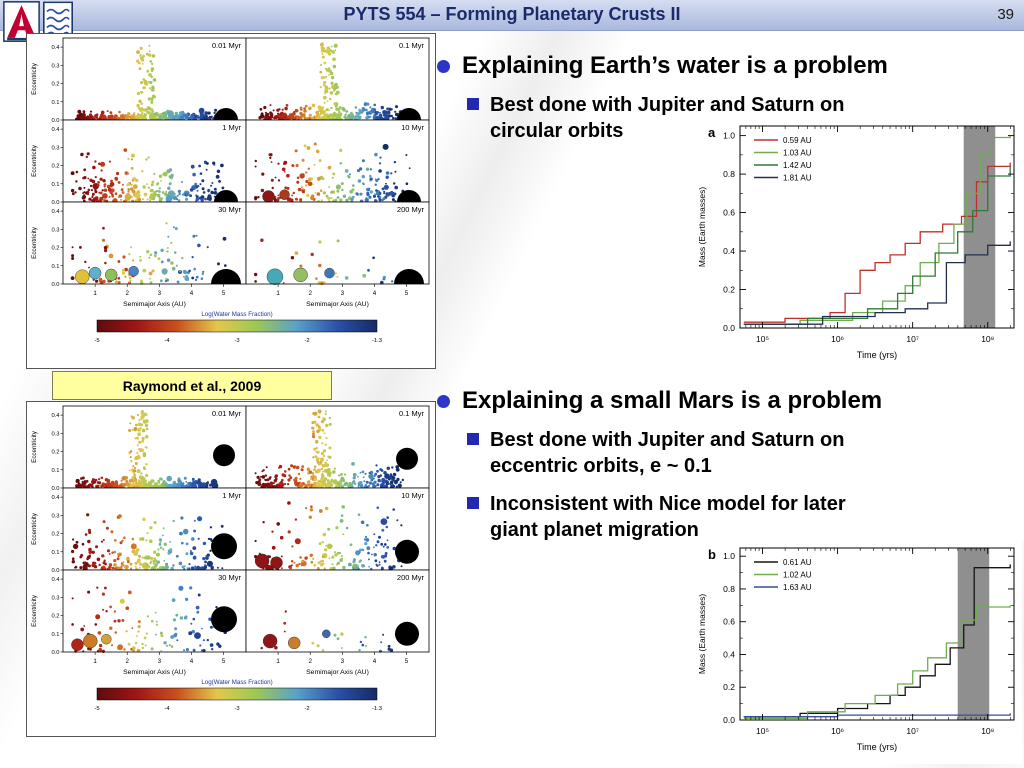  Describe the element at coordinates (712, 554) in the screenshot. I see `svg-text: b` at that location.